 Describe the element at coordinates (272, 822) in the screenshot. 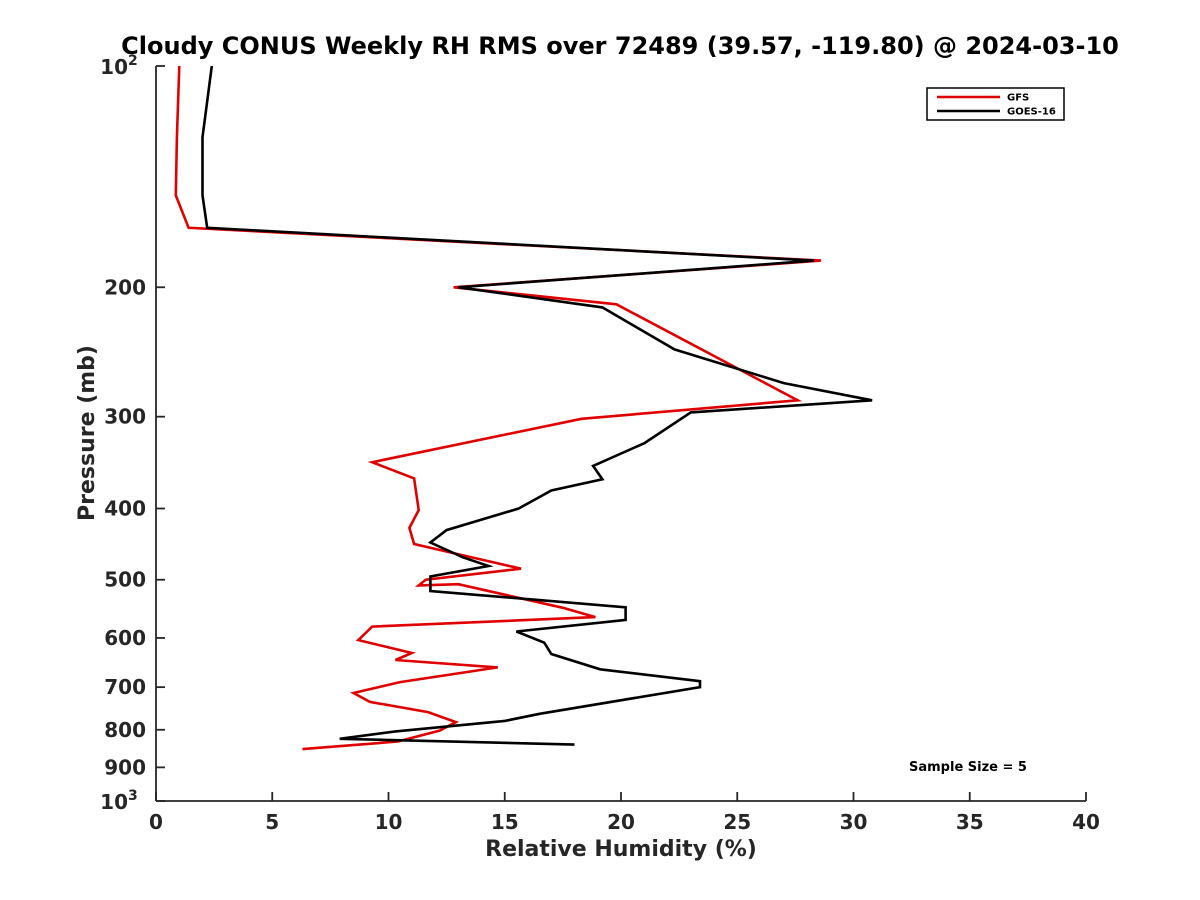

I see `x-tick-label: 5` at that location.